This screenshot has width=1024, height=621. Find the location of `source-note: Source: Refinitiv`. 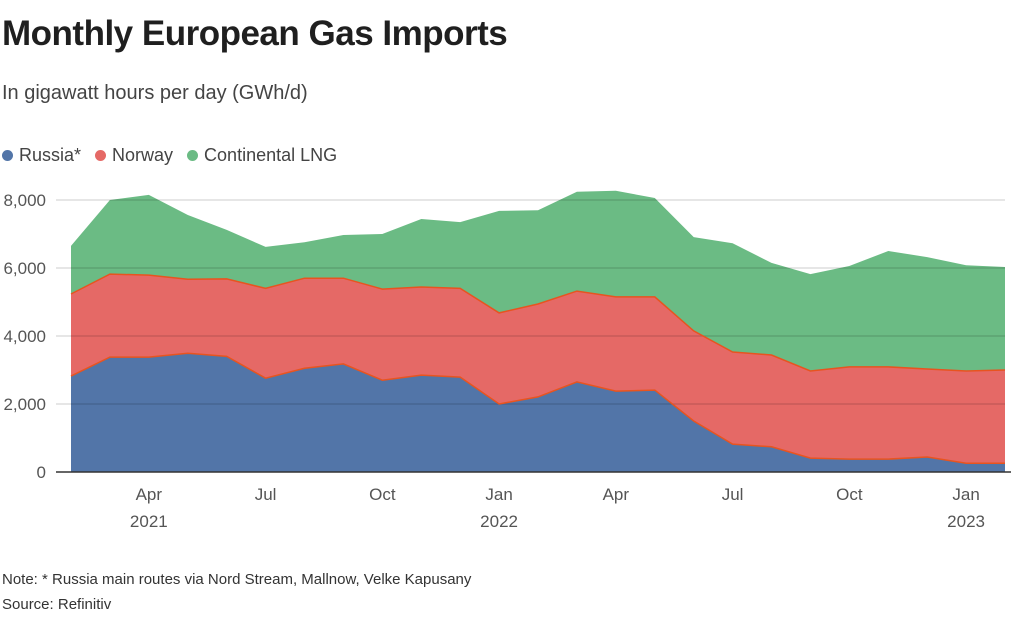

source-note: Source: Refinitiv is located at coordinates (57, 604).